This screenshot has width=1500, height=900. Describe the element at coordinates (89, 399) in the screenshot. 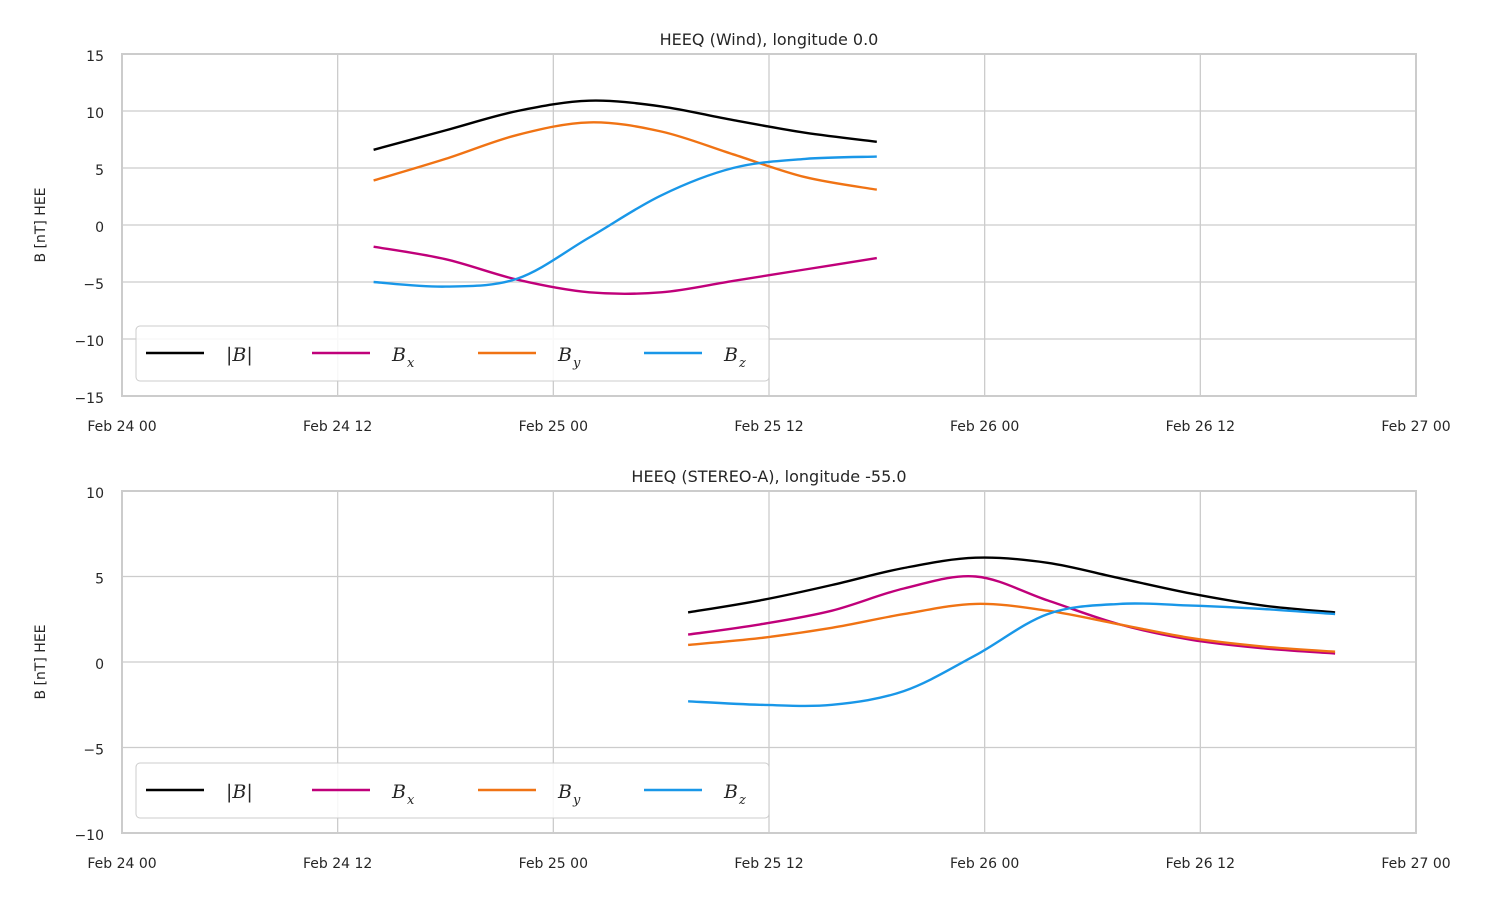

I see `y-tick-label: −15` at that location.